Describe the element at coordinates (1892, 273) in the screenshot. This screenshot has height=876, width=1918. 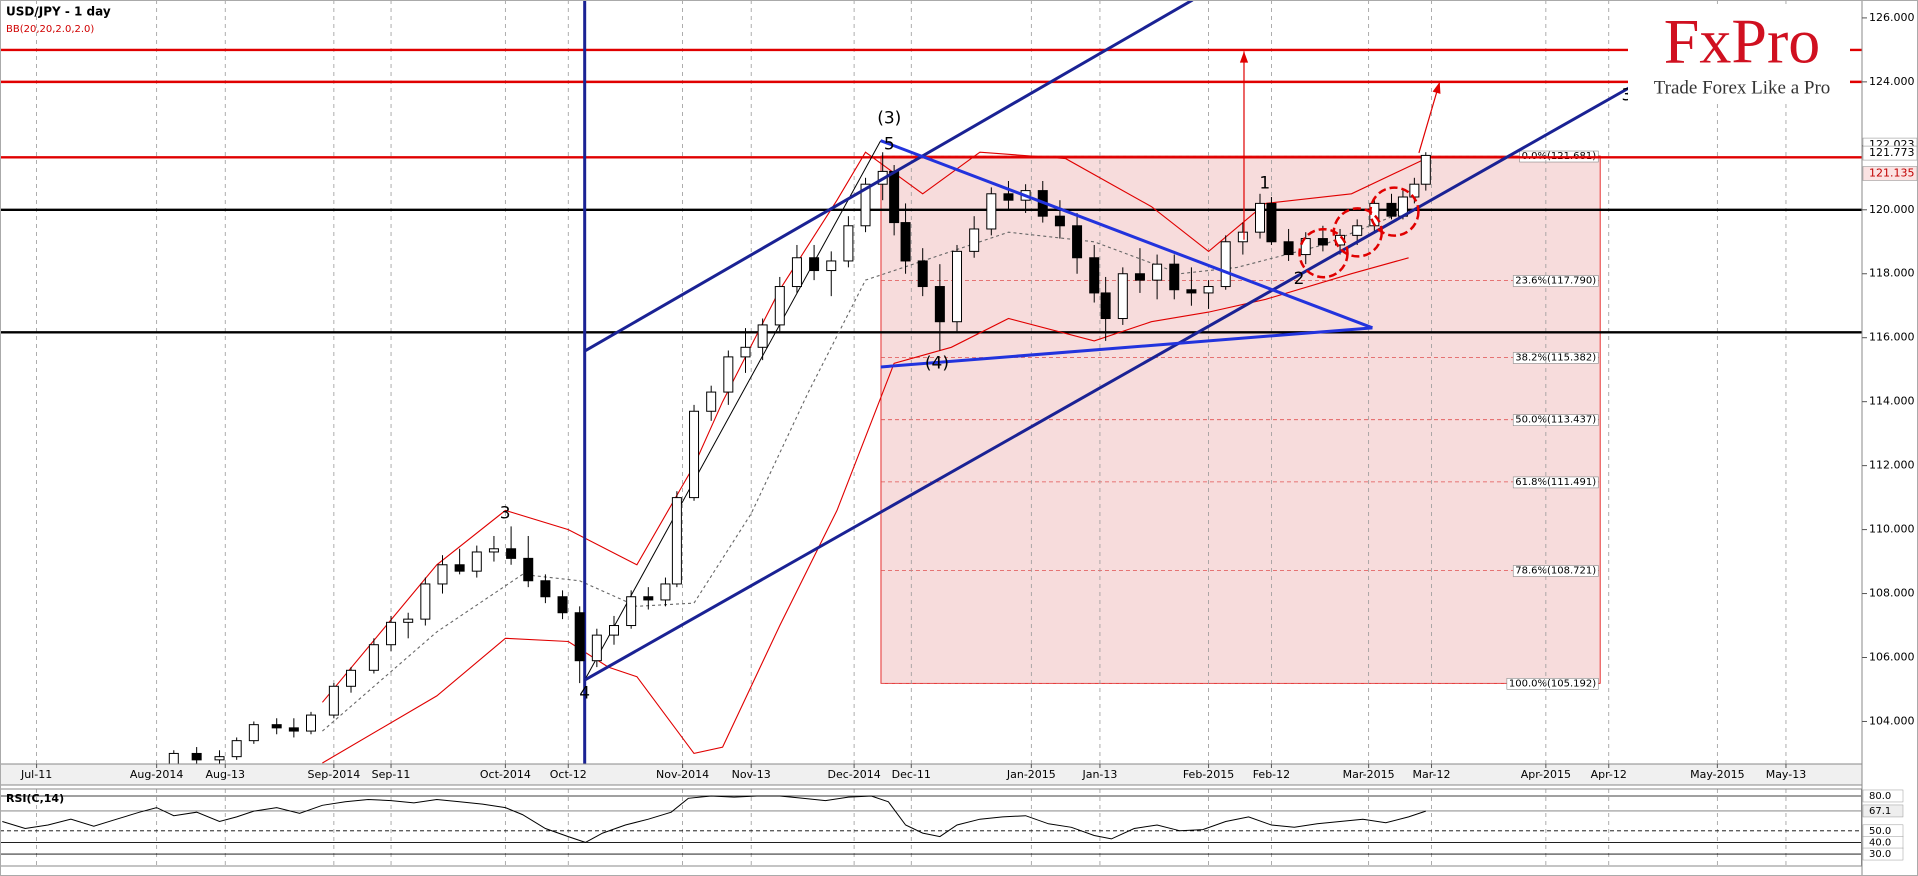
I see `y-tick-label: 118.000` at that location.